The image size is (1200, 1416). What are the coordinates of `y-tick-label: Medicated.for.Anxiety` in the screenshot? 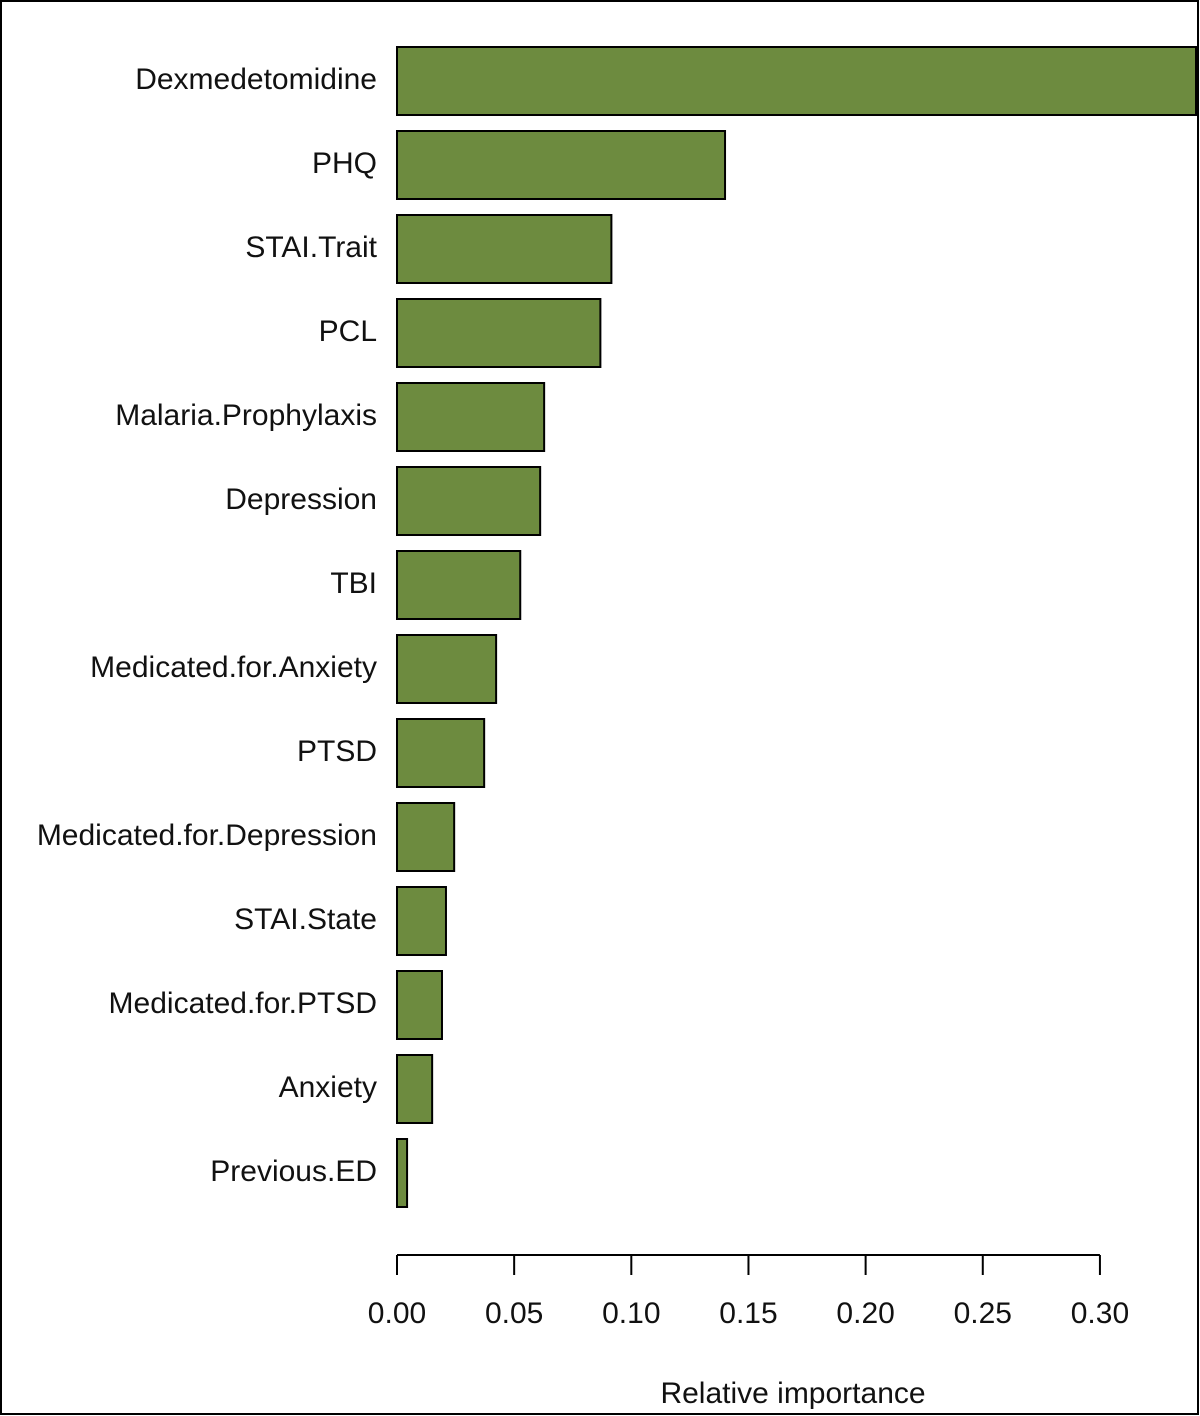 It's located at (233, 667).